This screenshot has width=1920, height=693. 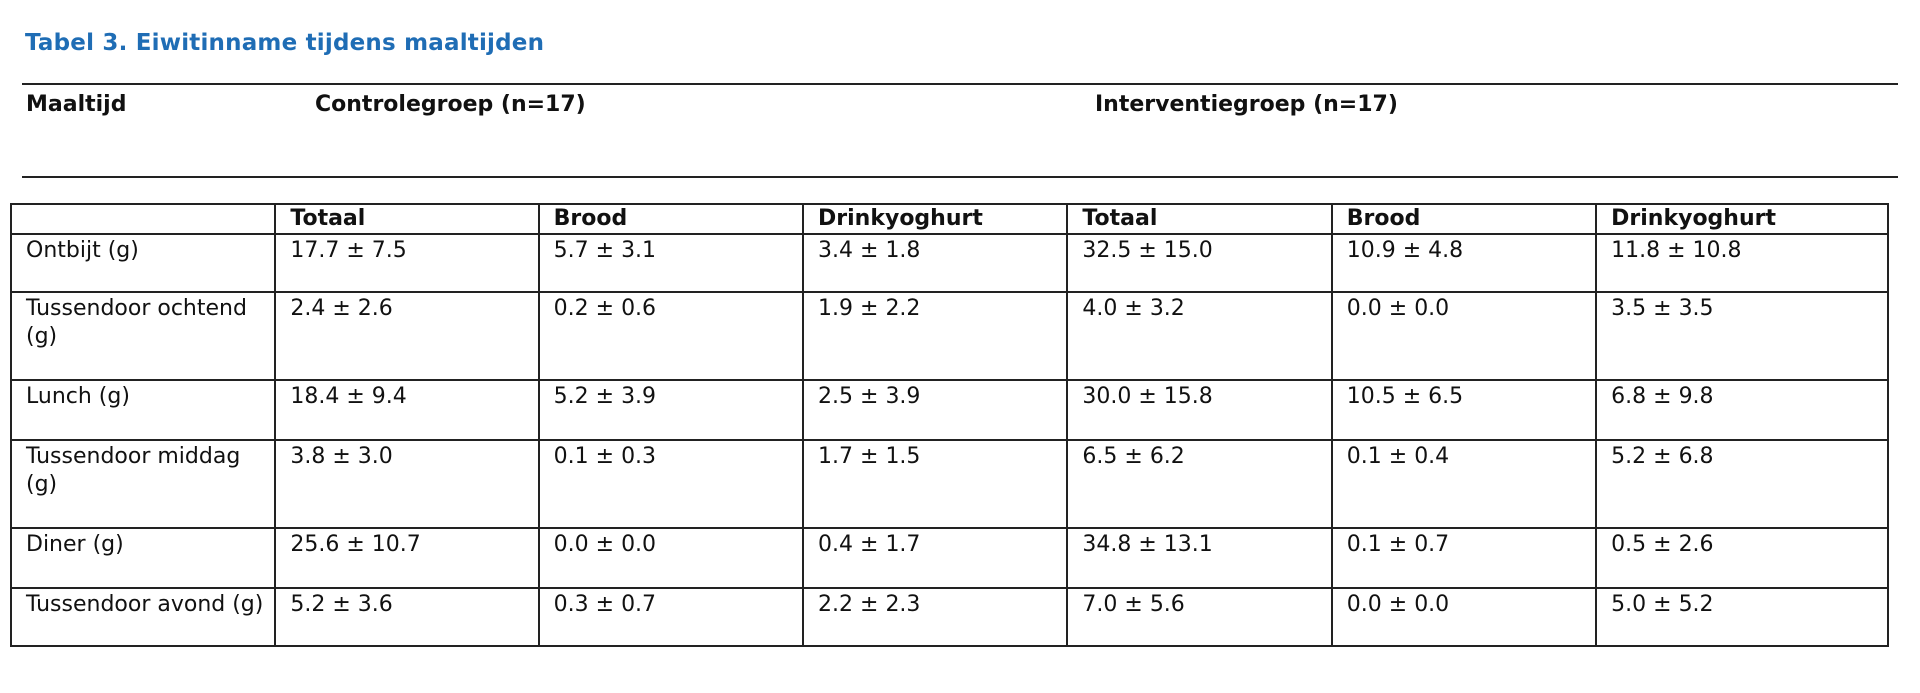 What do you see at coordinates (1742, 484) in the screenshot?
I see `table-cell: 5.2 ± 6.8` at bounding box center [1742, 484].